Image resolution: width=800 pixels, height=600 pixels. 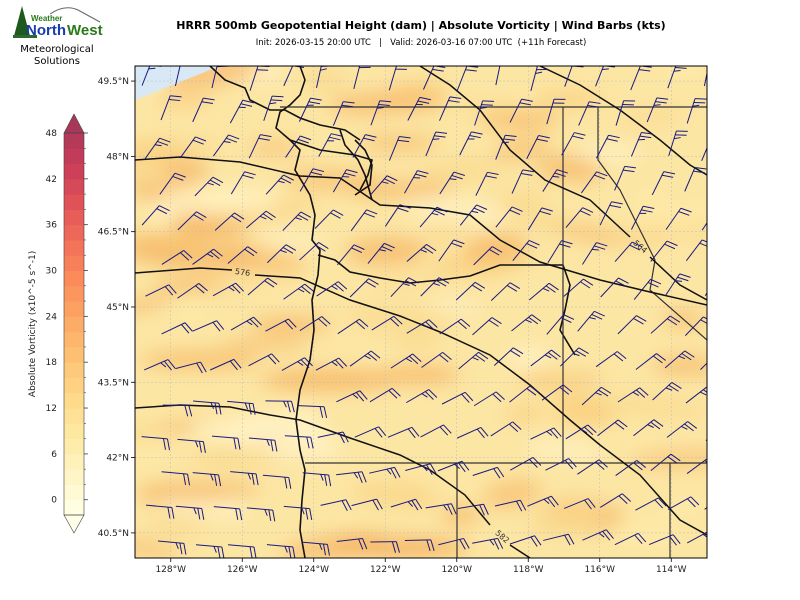 I want to click on colorbar-tick-label: 18, so click(x=52, y=363).